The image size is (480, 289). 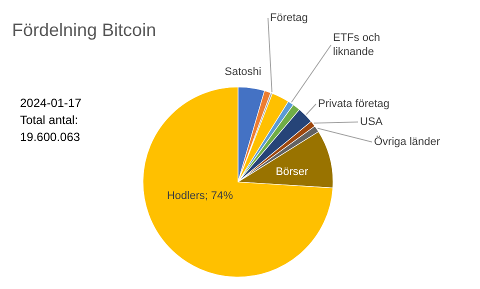 I want to click on slice-label: Satoshi, so click(x=243, y=72).